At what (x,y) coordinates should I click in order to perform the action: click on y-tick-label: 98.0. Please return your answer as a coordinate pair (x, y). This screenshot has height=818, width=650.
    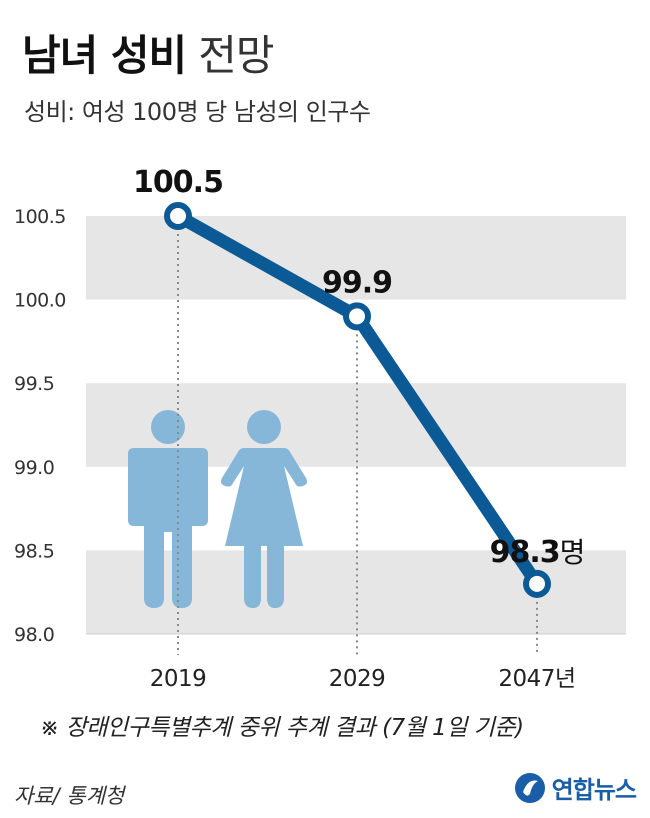
    Looking at the image, I should click on (34, 635).